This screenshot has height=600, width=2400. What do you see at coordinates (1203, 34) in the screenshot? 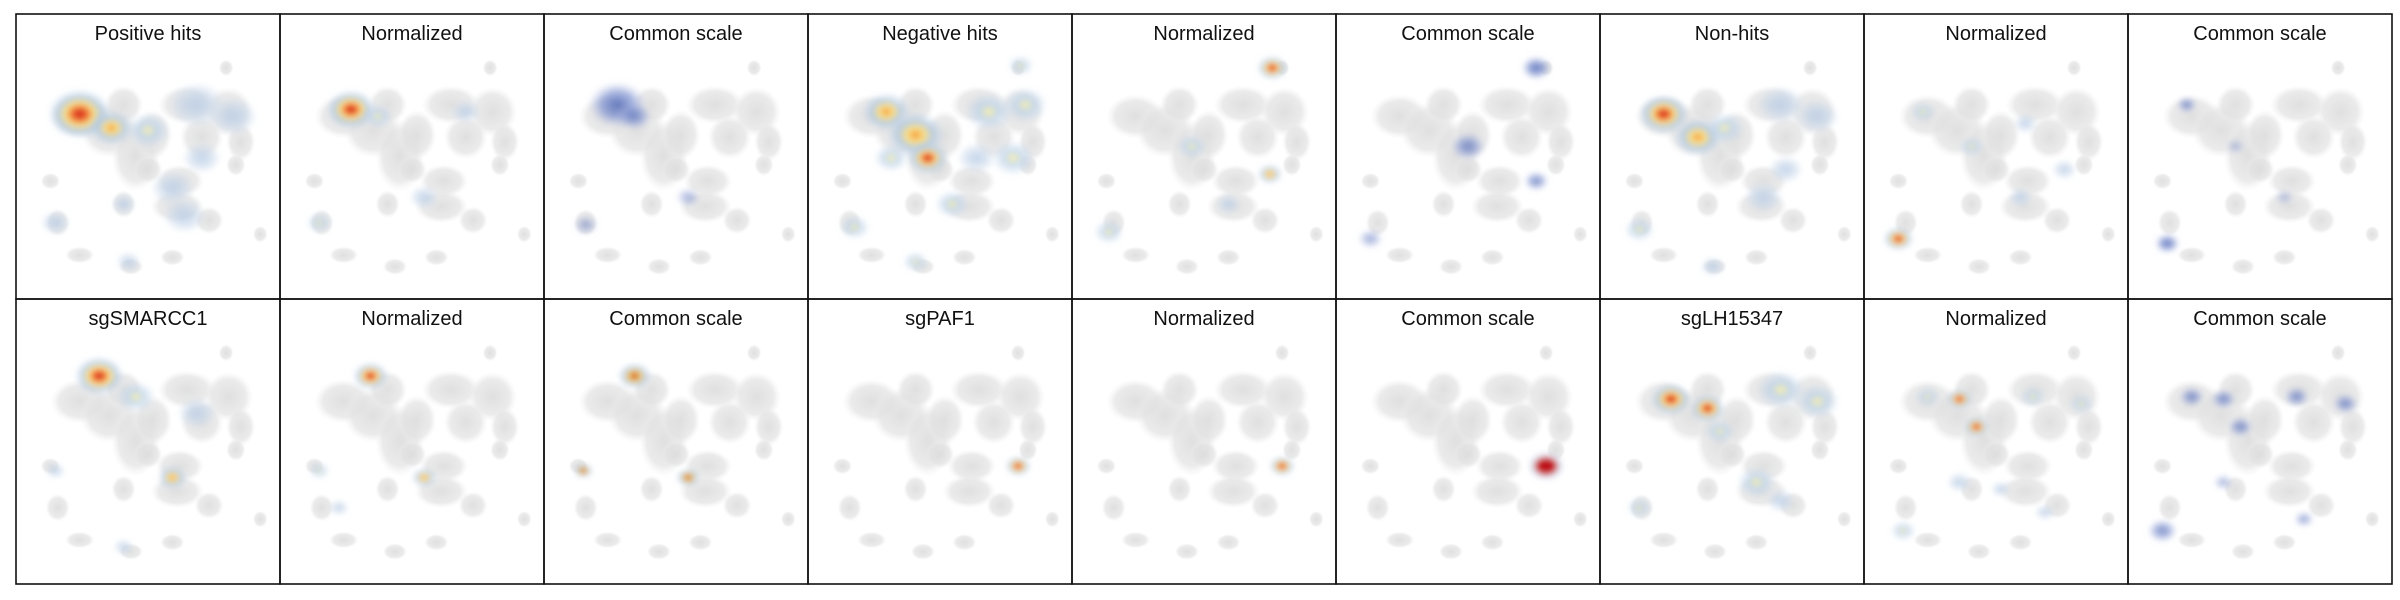
I see `panel-title: Normalized` at bounding box center [1203, 34].